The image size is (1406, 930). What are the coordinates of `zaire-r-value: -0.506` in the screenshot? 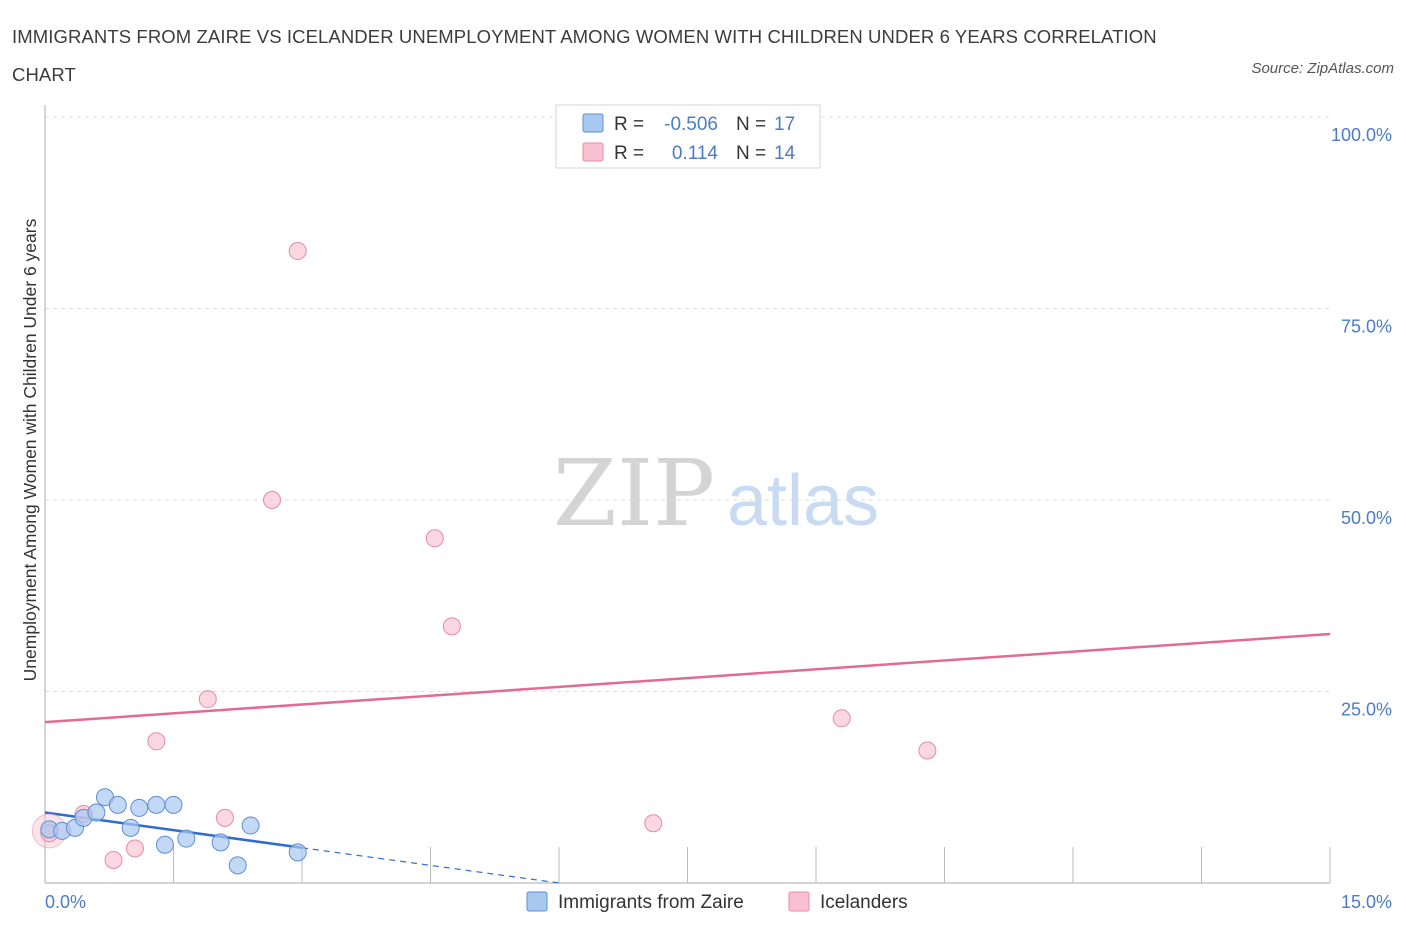 It's located at (691, 124).